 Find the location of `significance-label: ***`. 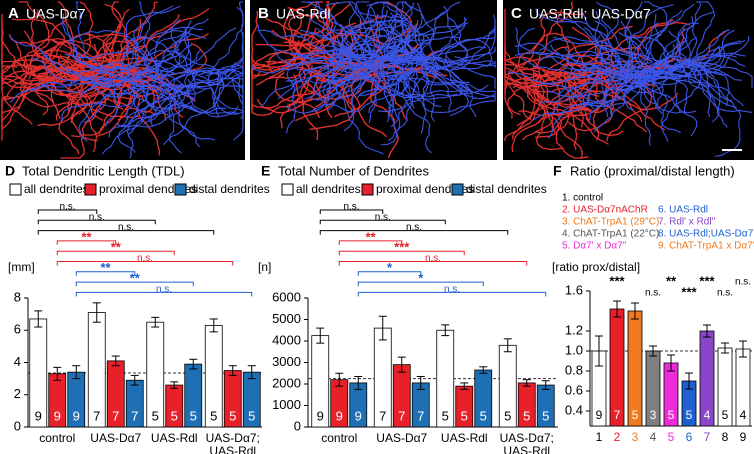

significance-label: *** is located at coordinates (402, 247).